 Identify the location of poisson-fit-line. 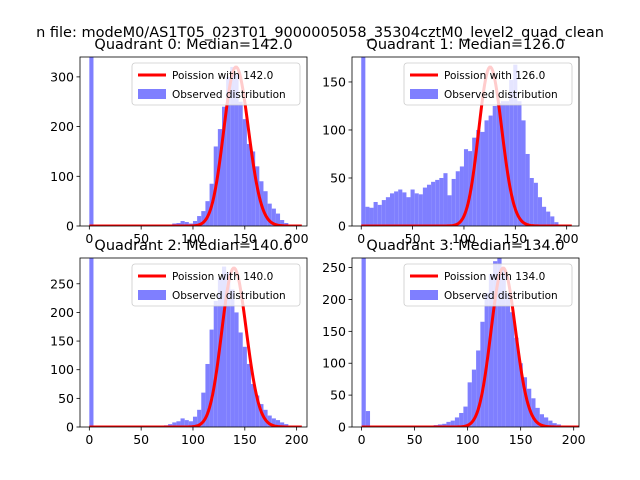
(195, 346).